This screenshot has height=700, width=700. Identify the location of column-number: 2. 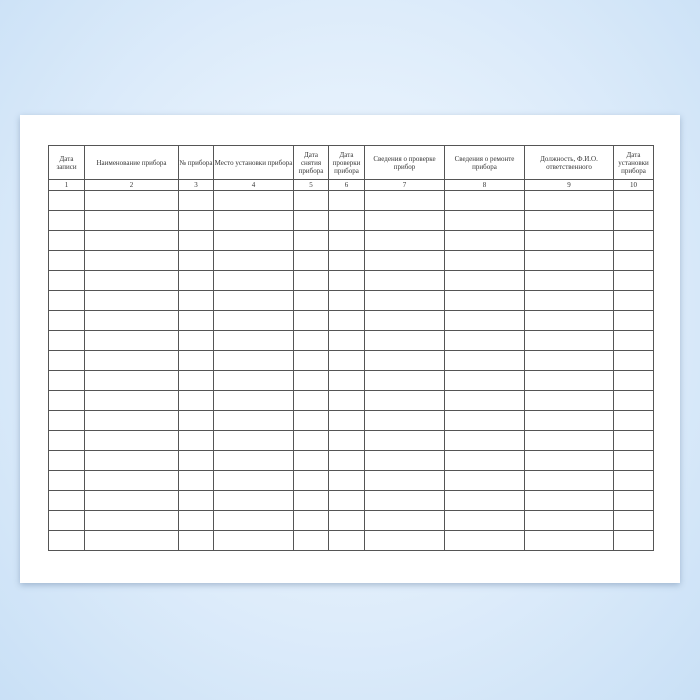
(131, 185).